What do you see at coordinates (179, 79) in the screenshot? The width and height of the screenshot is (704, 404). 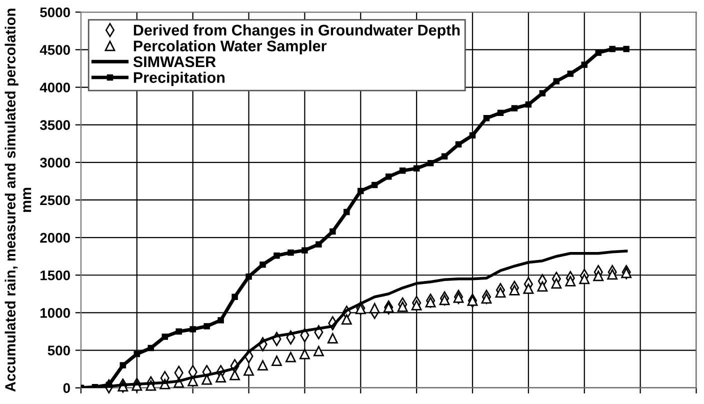 I see `legend-label: Precipitation` at bounding box center [179, 79].